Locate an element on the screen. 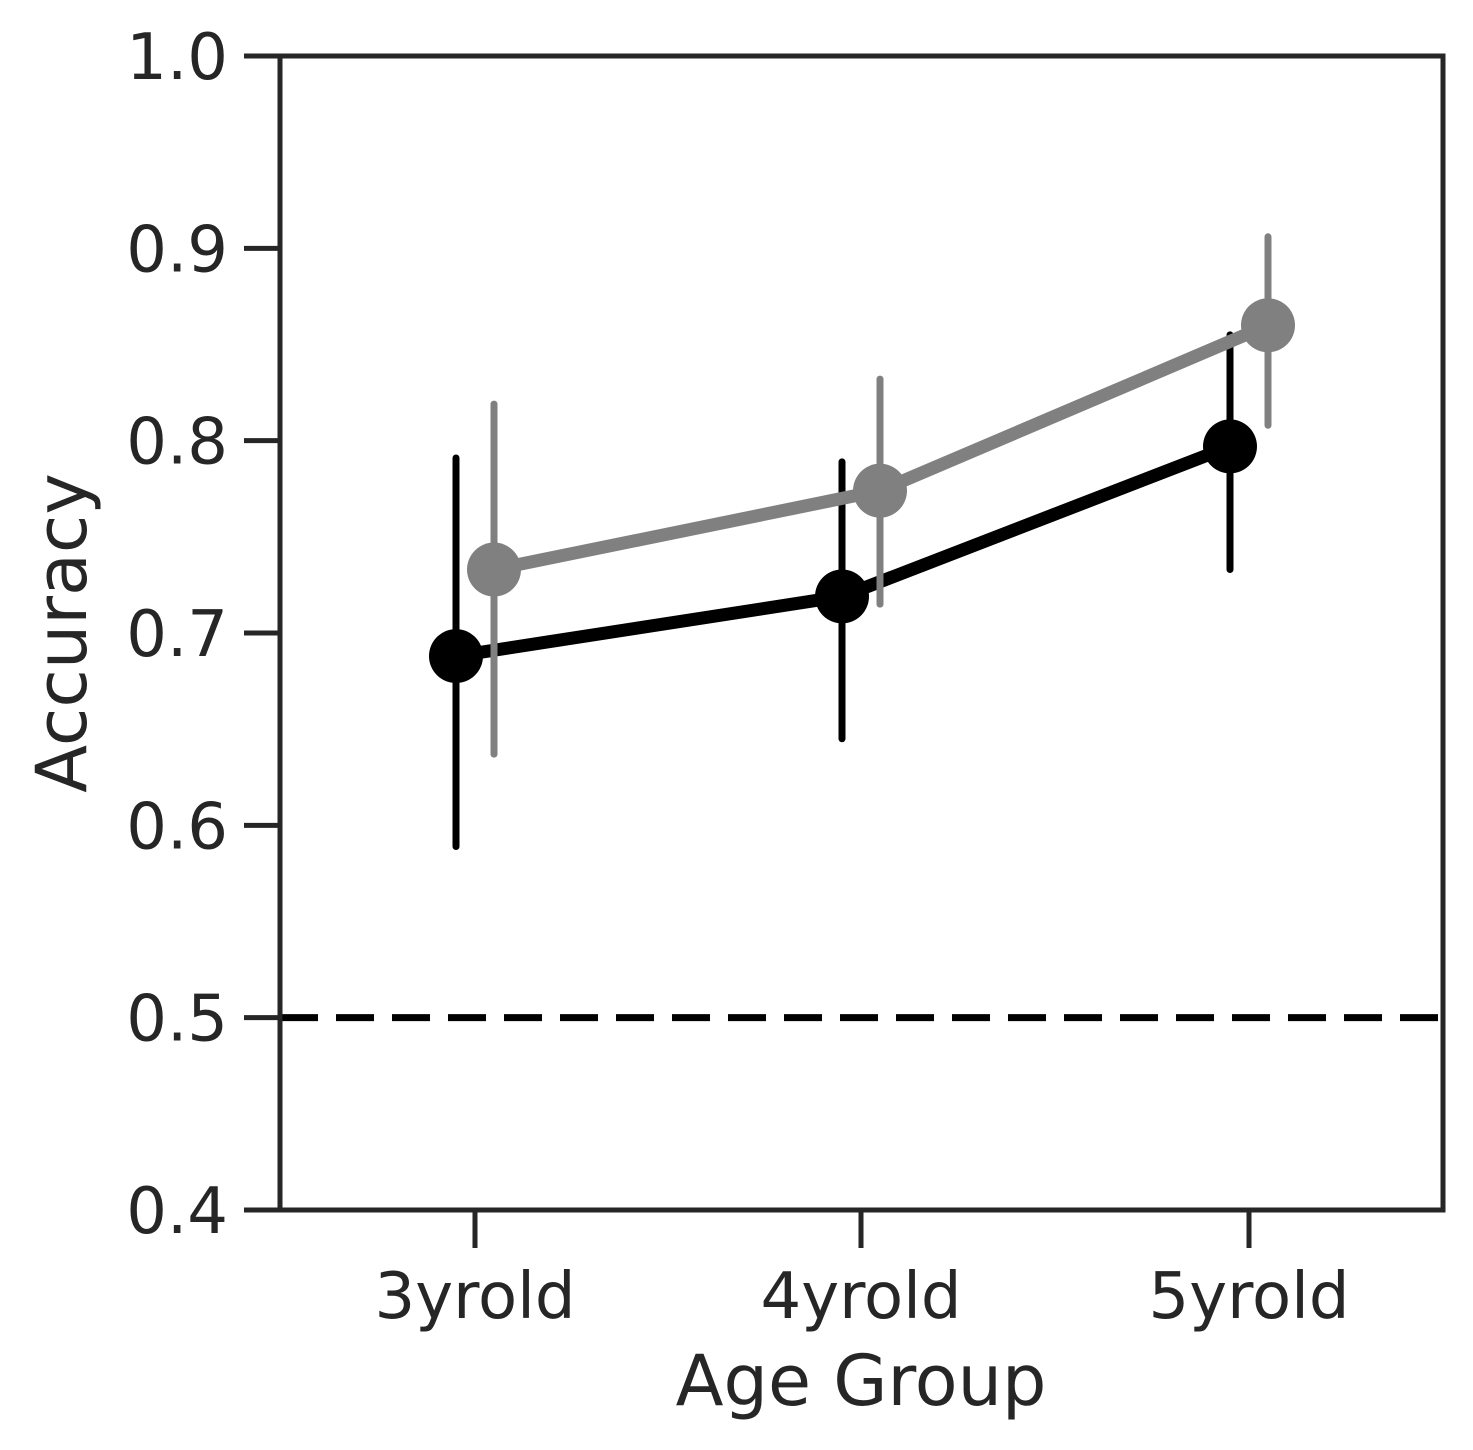 This screenshot has width=1473, height=1450. x-tick-label: 5yrold is located at coordinates (1248, 1297).